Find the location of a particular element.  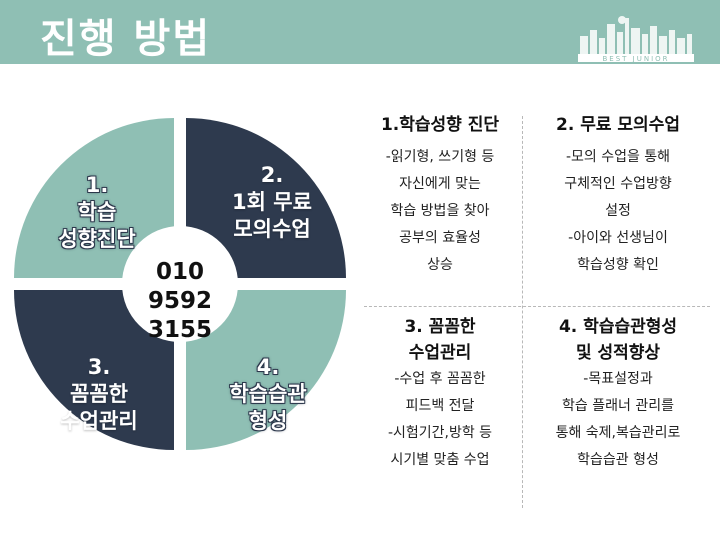

card-line: 통해 숙제,복습관리로 is located at coordinates (618, 433).